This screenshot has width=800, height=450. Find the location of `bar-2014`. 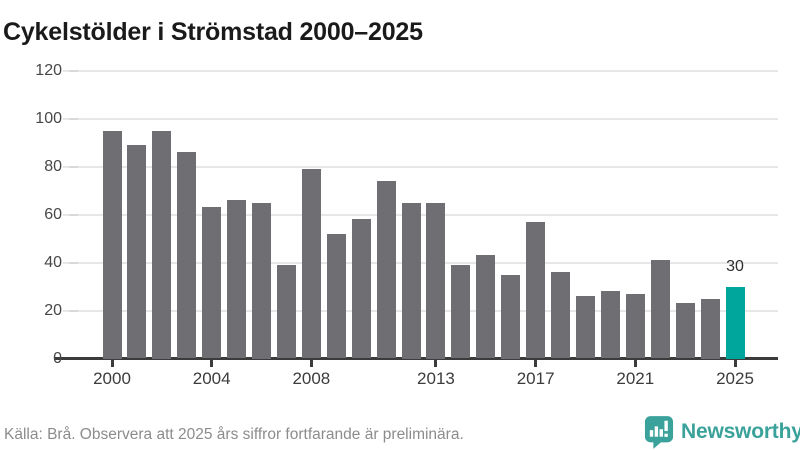

bar-2014 is located at coordinates (461, 311).